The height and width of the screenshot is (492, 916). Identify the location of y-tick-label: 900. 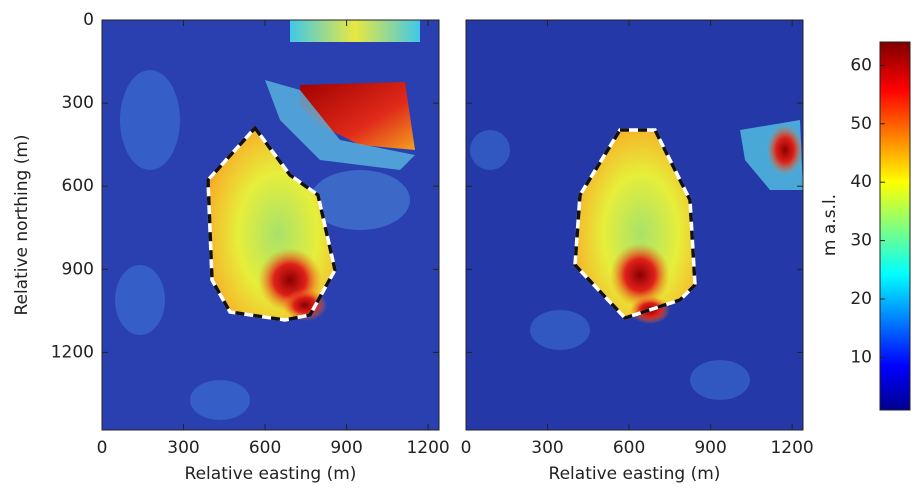
(78, 269).